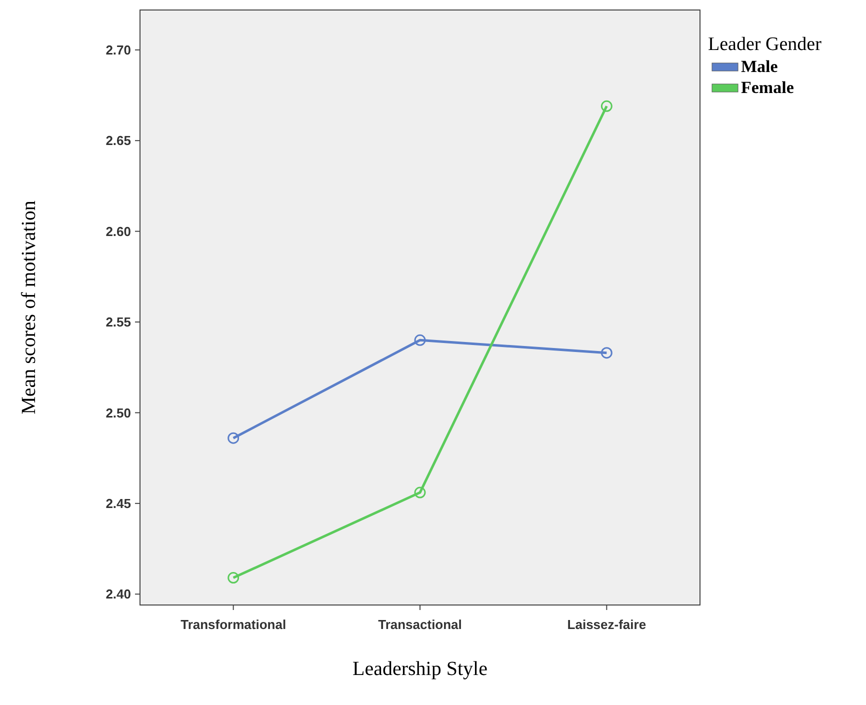 This screenshot has width=866, height=705. I want to click on y-tick-label: 2.65, so click(118, 140).